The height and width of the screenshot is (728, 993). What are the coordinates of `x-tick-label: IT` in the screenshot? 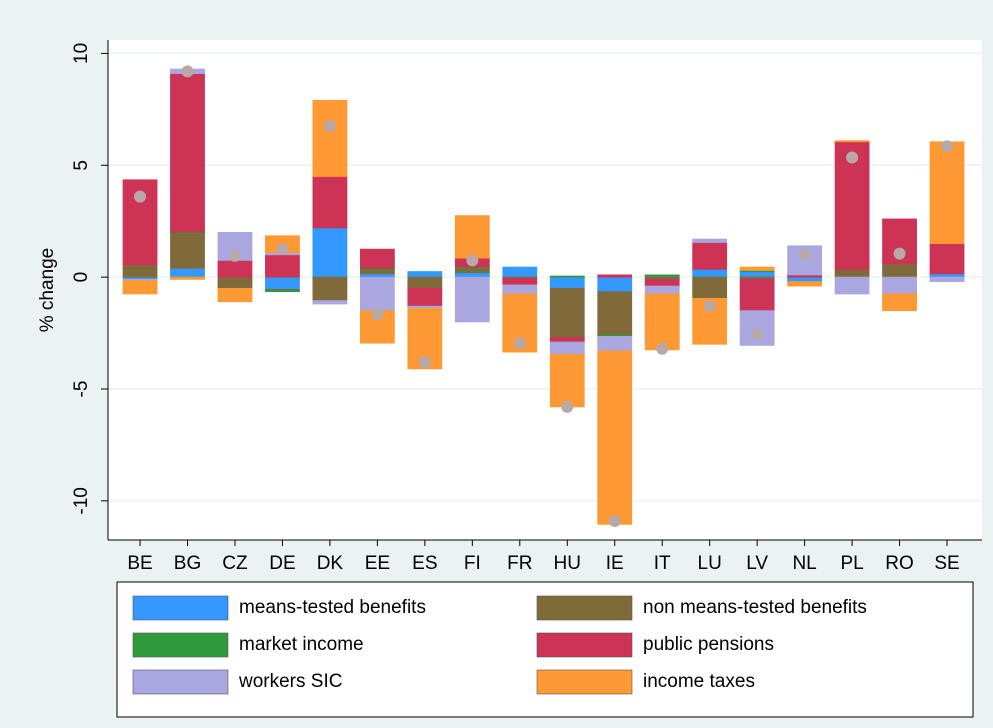 It's located at (662, 563).